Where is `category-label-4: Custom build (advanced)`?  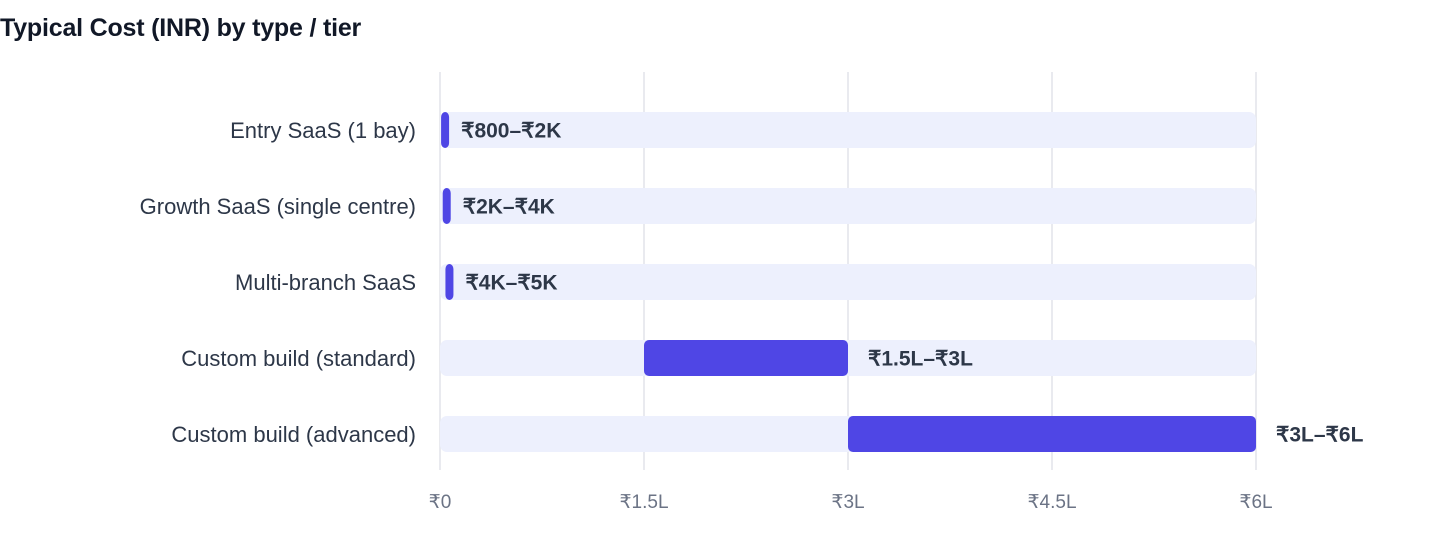 category-label-4: Custom build (advanced) is located at coordinates (293, 434).